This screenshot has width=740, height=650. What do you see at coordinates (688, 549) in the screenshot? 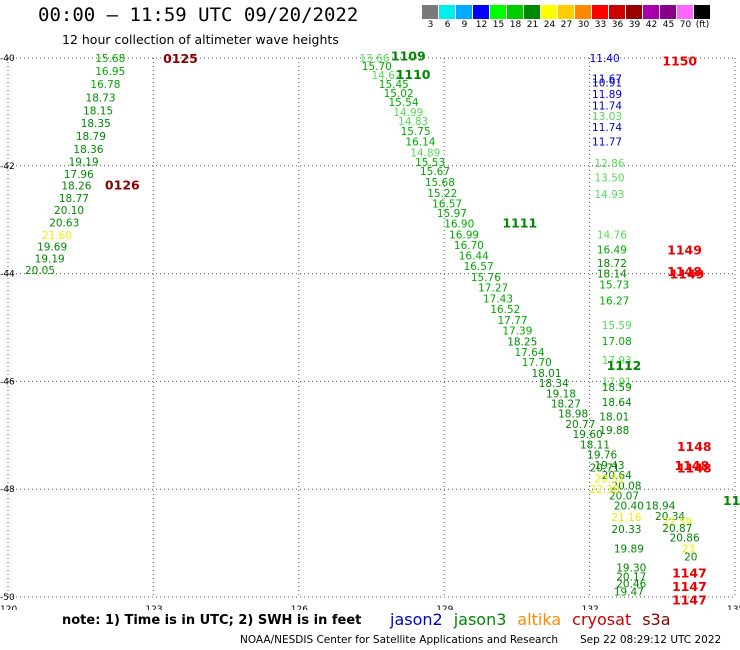
I see `swh-value: 23` at bounding box center [688, 549].